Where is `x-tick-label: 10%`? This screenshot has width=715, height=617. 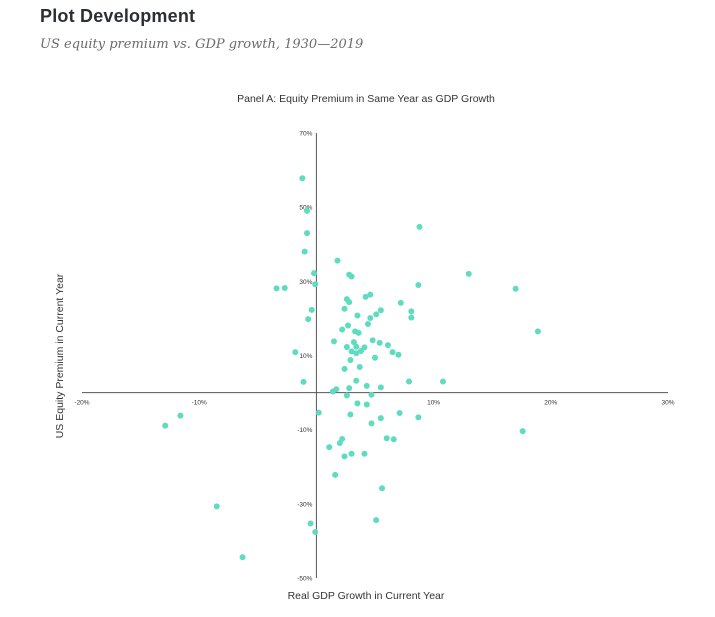 x-tick-label: 10% is located at coordinates (433, 403).